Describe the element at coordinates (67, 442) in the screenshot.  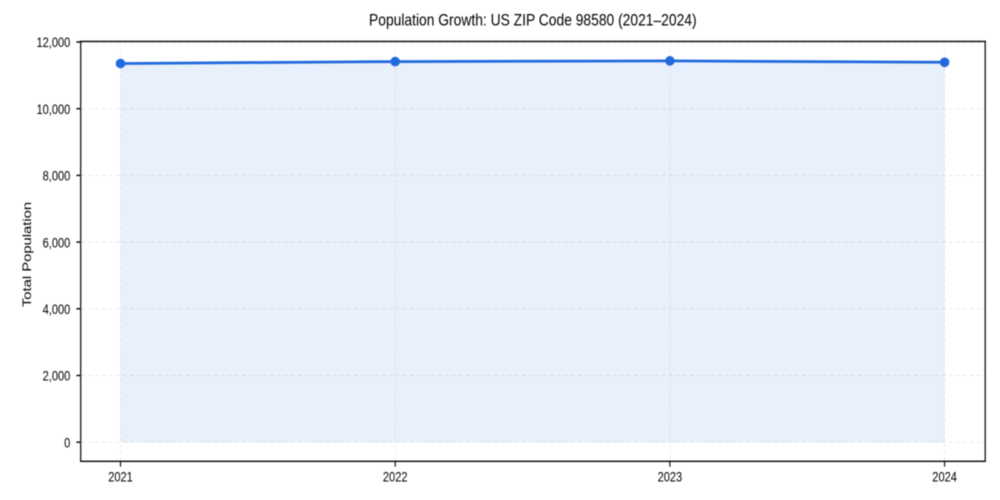
I see `svg-text: 0` at that location.